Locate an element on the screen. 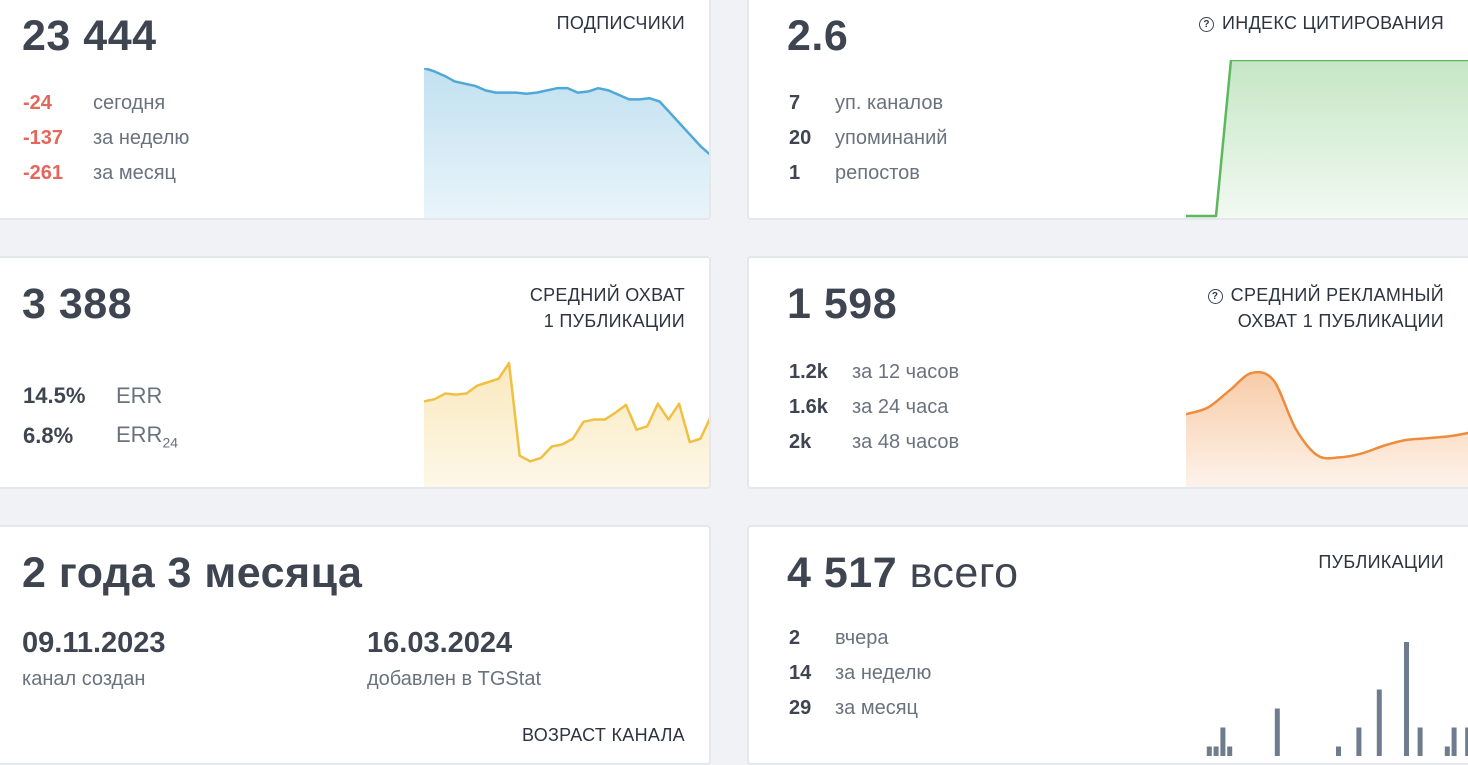 This screenshot has width=1468, height=765. publications-chart is located at coordinates (1333, 694).